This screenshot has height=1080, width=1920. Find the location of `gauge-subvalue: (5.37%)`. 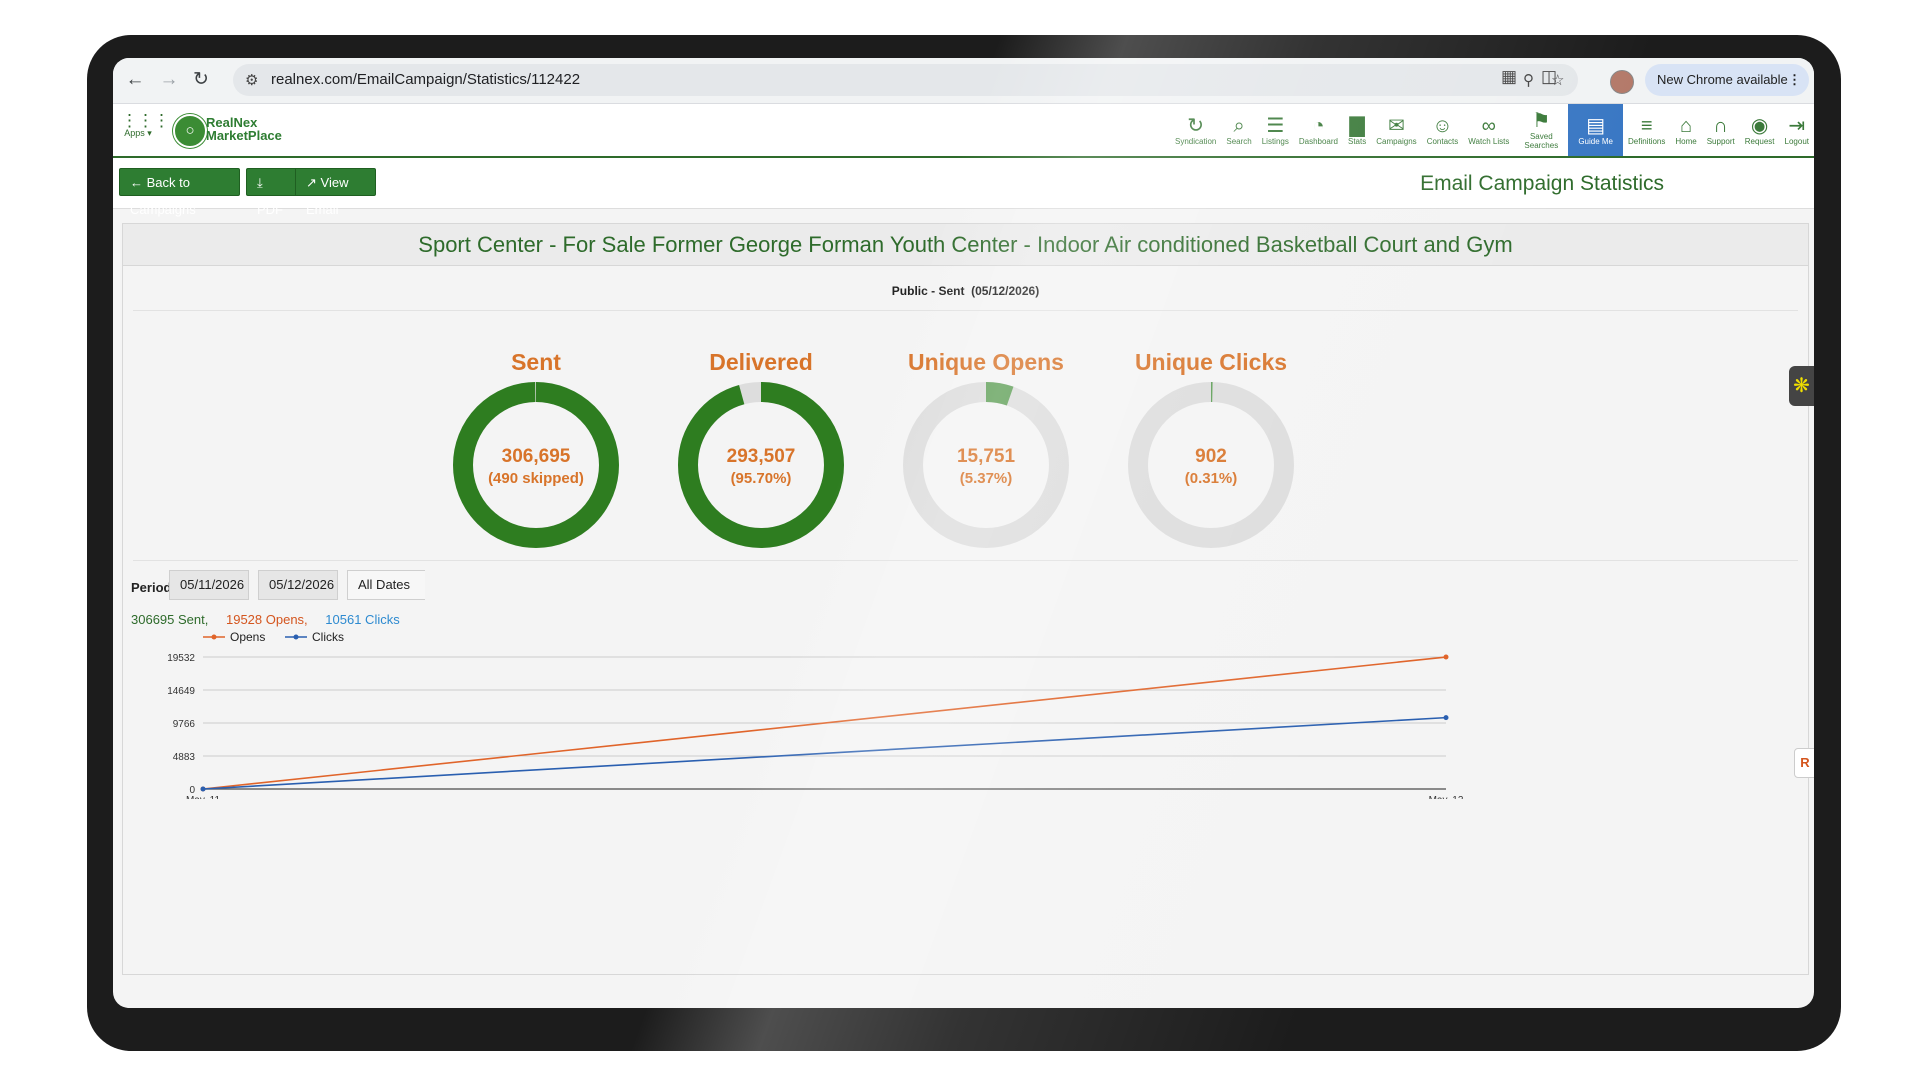

gauge-subvalue: (5.37%) is located at coordinates (986, 478).